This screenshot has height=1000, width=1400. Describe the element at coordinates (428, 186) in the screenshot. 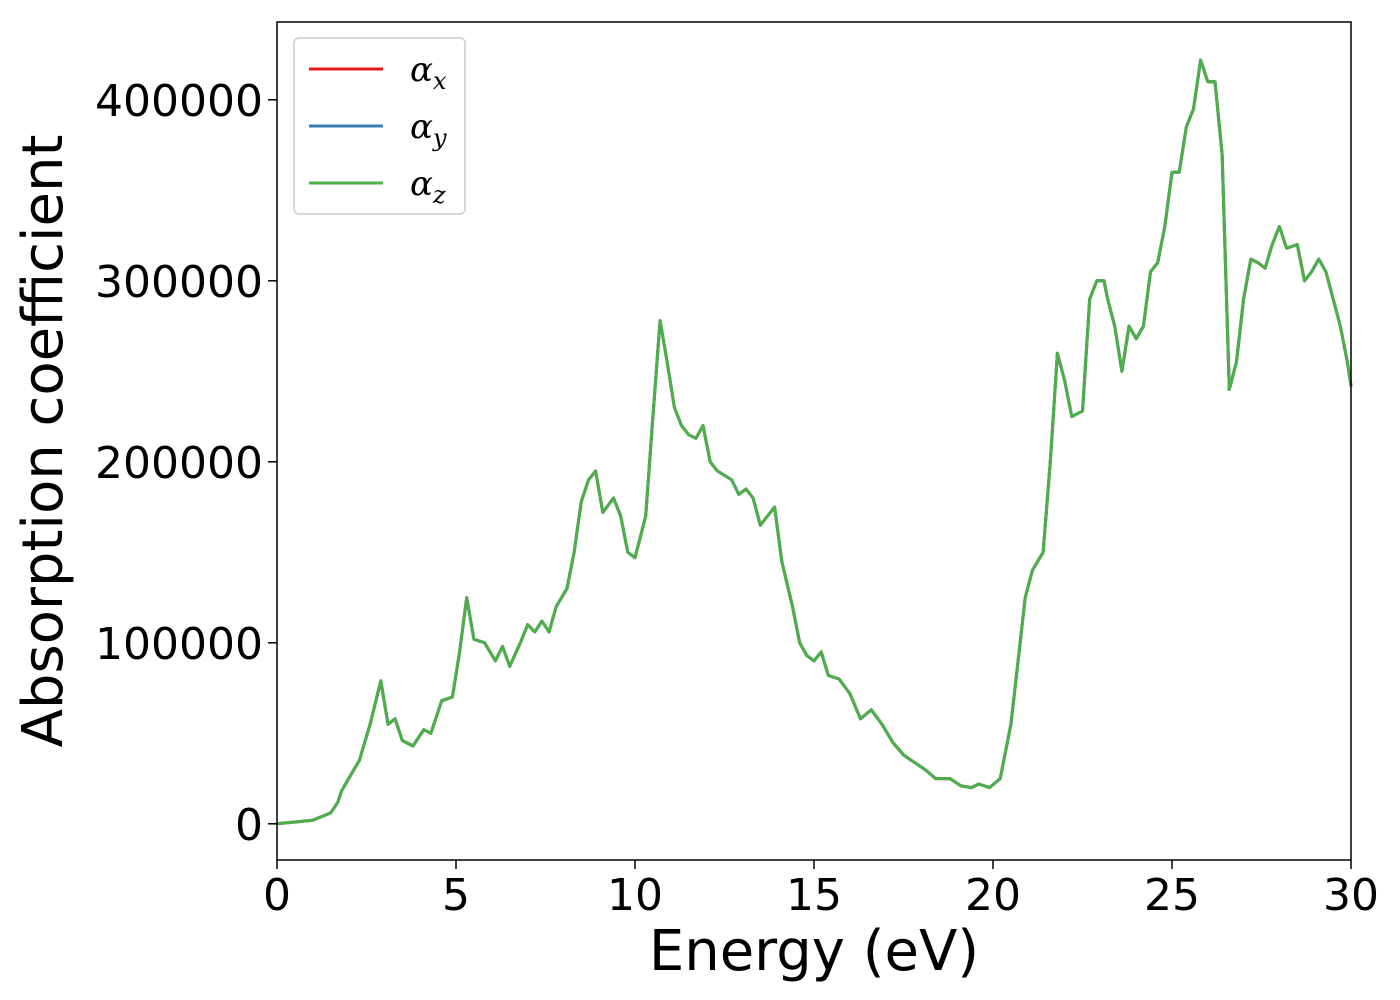

I see `legend-label-z: αz` at that location.